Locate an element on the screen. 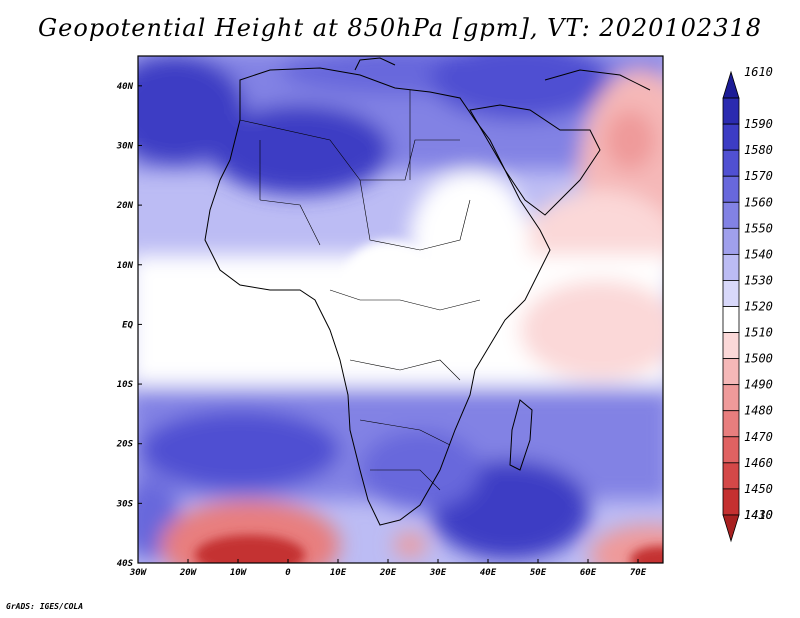  colorbar-label: 1590 is located at coordinates (758, 124).